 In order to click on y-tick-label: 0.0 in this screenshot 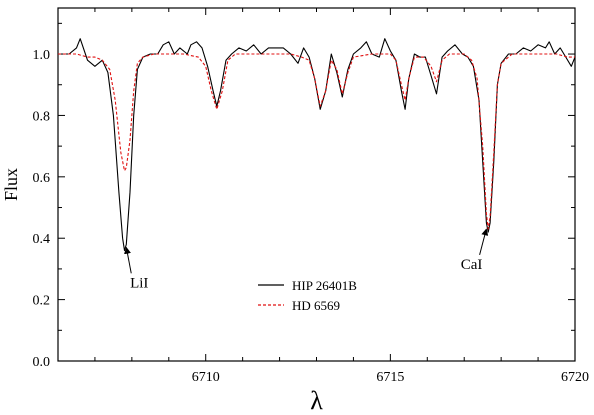, I will do `click(42, 362)`.